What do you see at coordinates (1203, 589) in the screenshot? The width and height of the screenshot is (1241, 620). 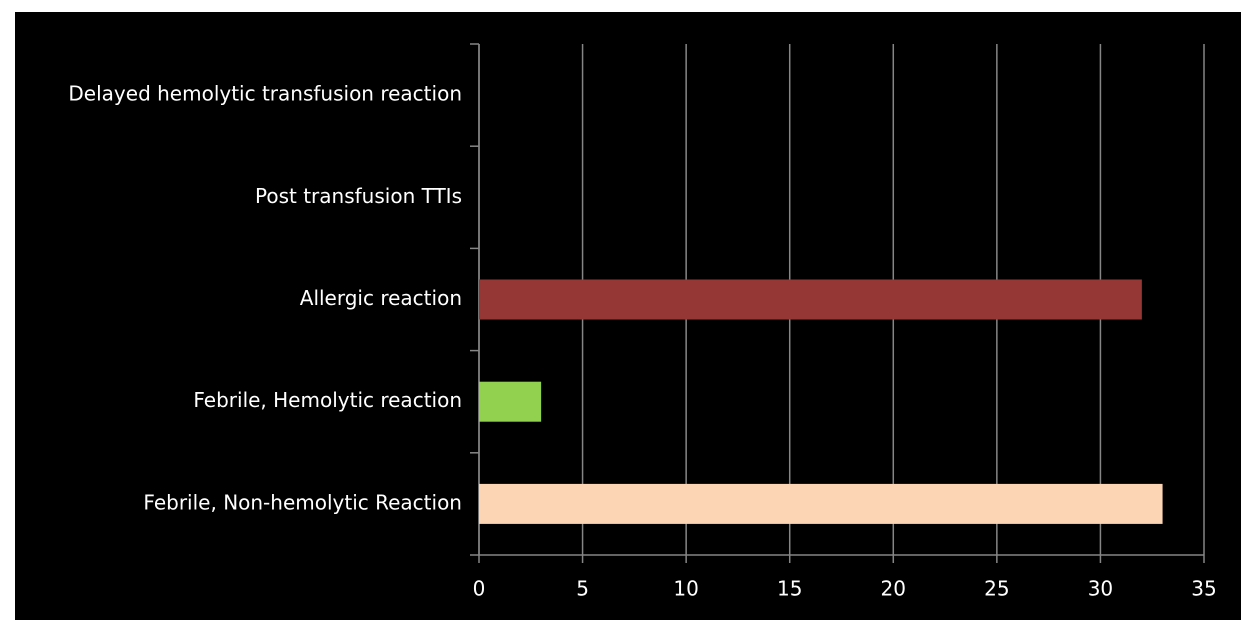 I see `x-tick-label: 35` at bounding box center [1203, 589].